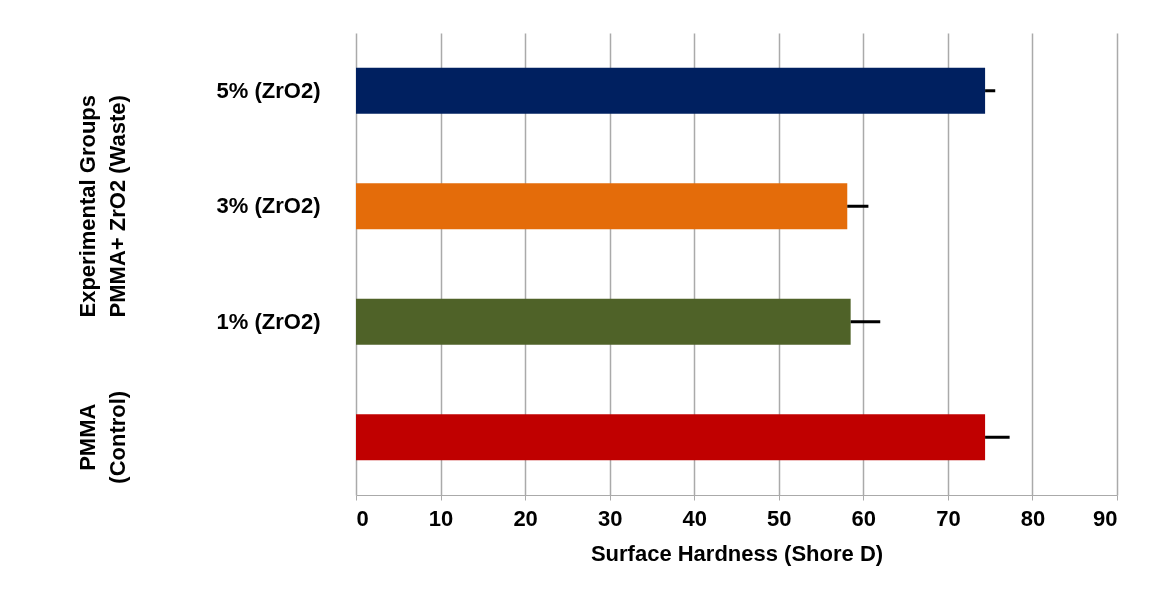 This screenshot has width=1160, height=601. What do you see at coordinates (268, 321) in the screenshot?
I see `y-tick-label: 1% (ZrO2)` at bounding box center [268, 321].